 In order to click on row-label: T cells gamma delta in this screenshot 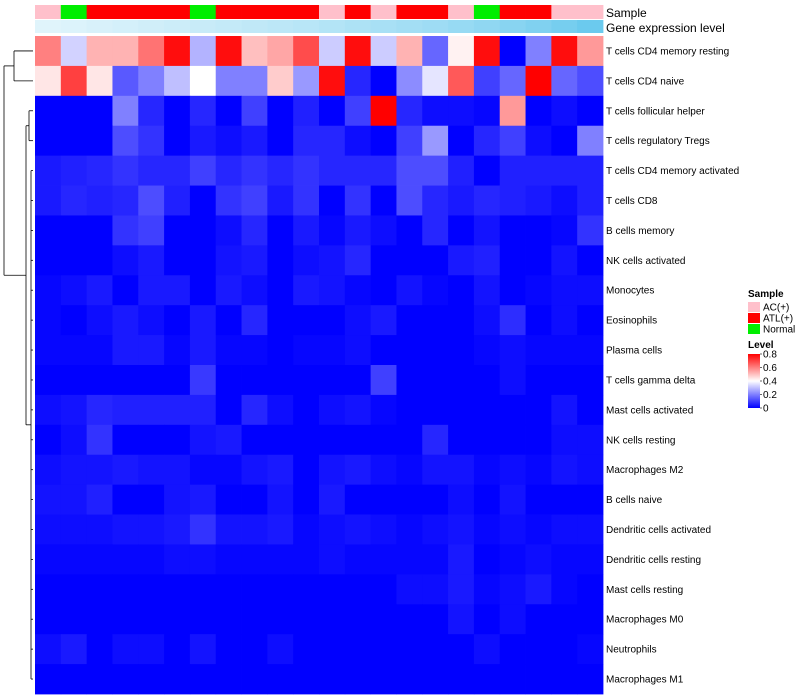, I will do `click(651, 380)`.